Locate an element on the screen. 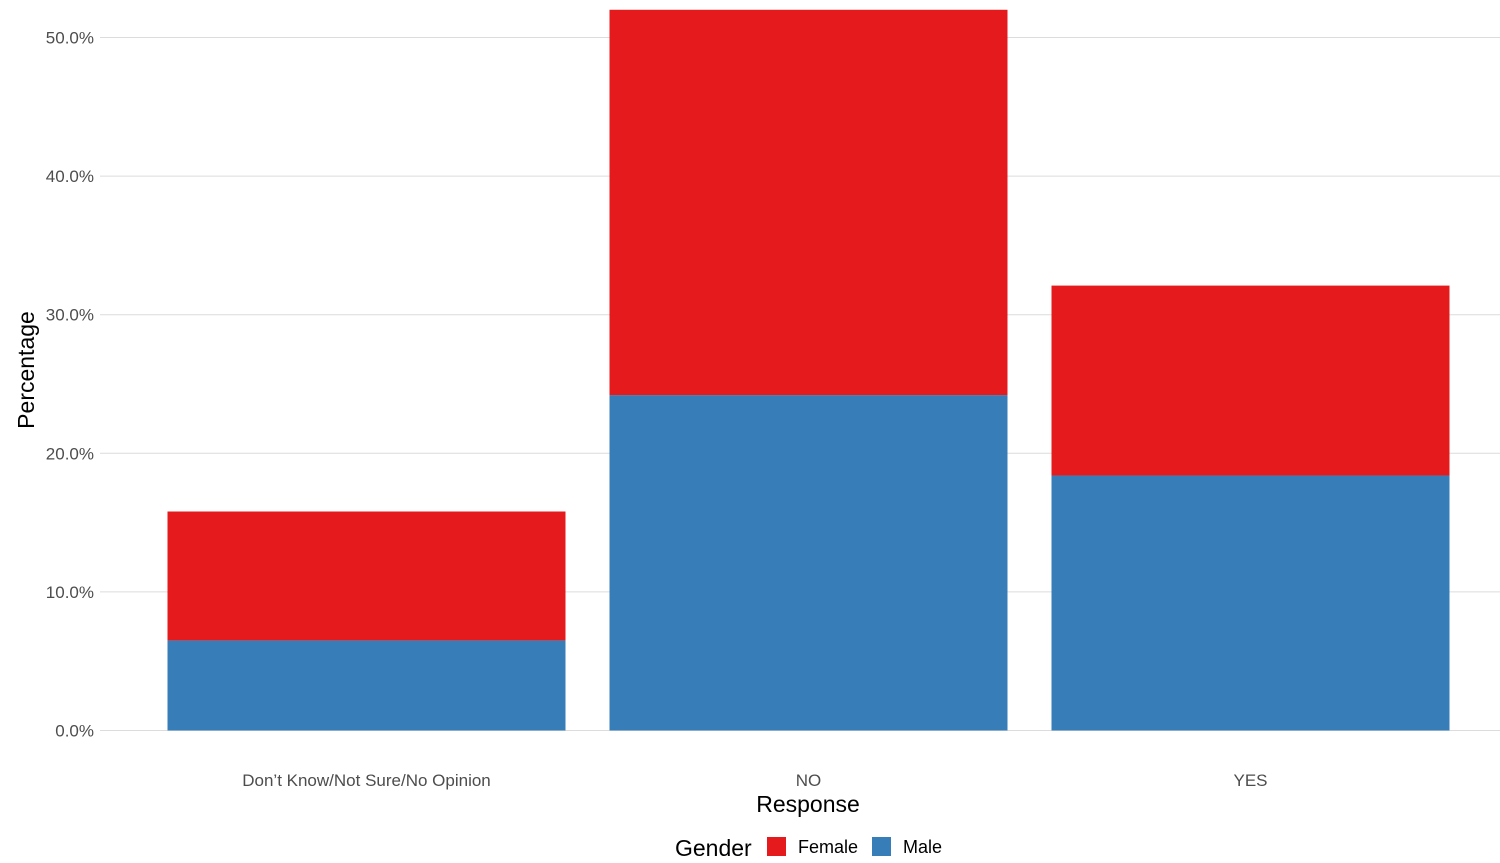  x-tick-label: Don’t Know/Not Sure/No Opinion is located at coordinates (366, 780).